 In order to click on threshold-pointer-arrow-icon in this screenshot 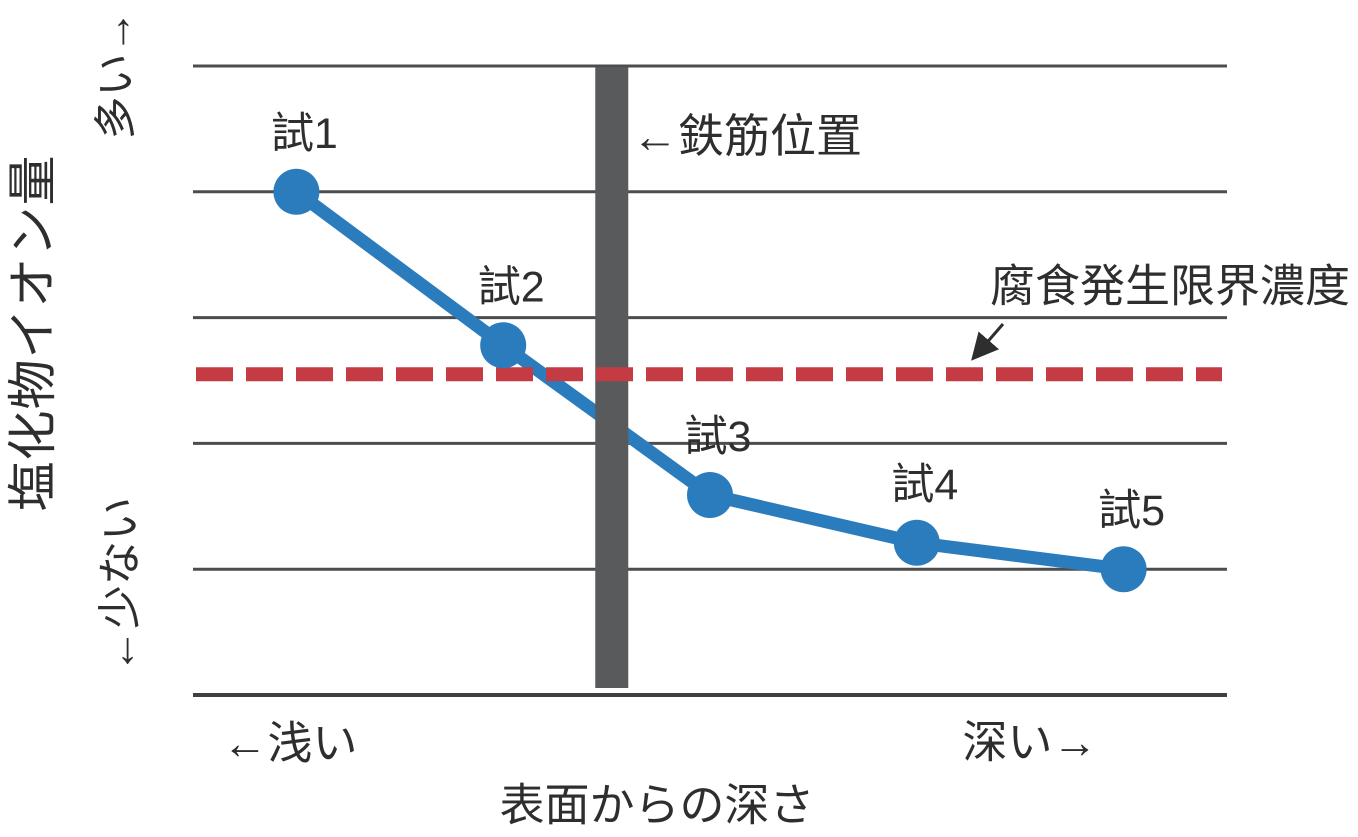, I will do `click(988, 342)`.